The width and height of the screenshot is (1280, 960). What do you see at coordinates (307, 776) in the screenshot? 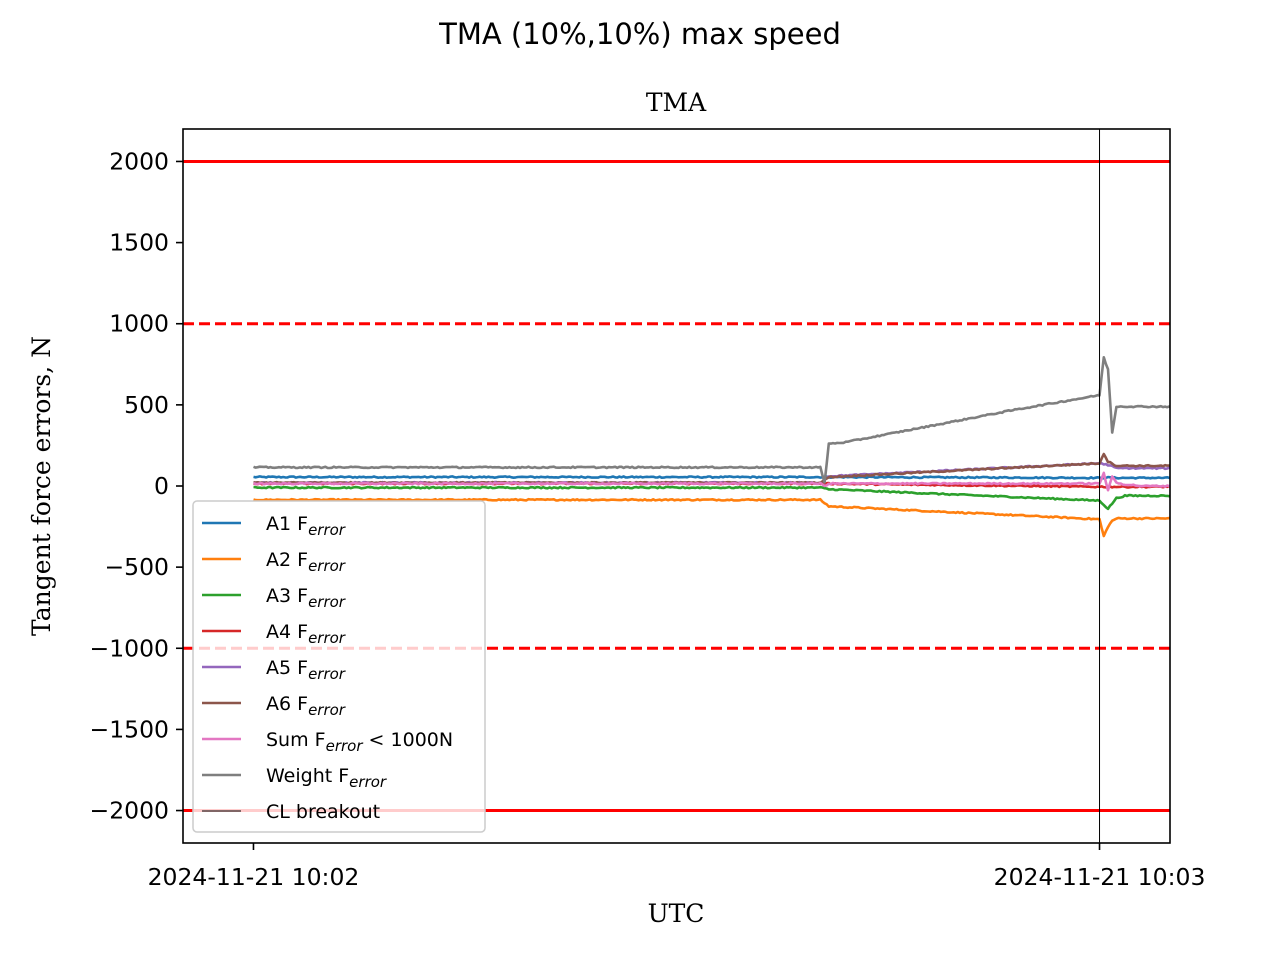
I see `legend-label-text: Weight F` at bounding box center [307, 776].